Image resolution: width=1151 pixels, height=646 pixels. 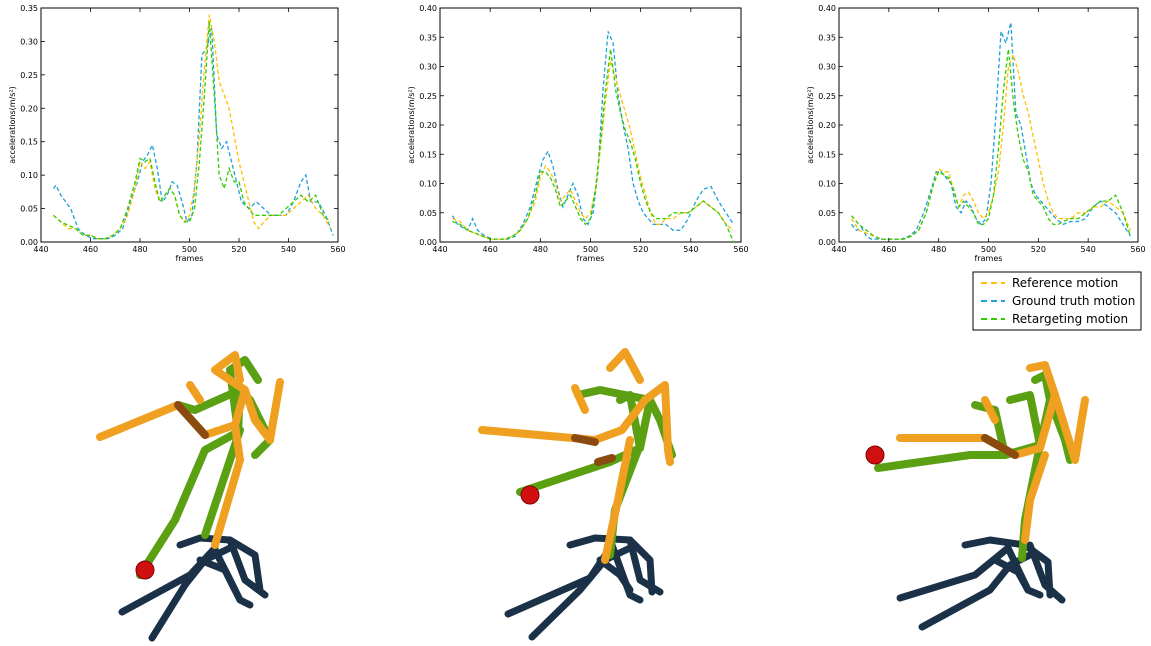 I want to click on legend-item-ground-truth: Ground truth motion, so click(x=1058, y=301).